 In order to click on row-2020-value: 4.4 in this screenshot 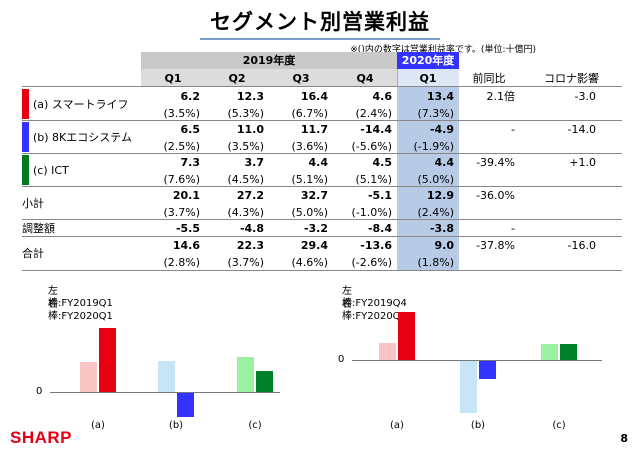, I will do `click(444, 162)`.